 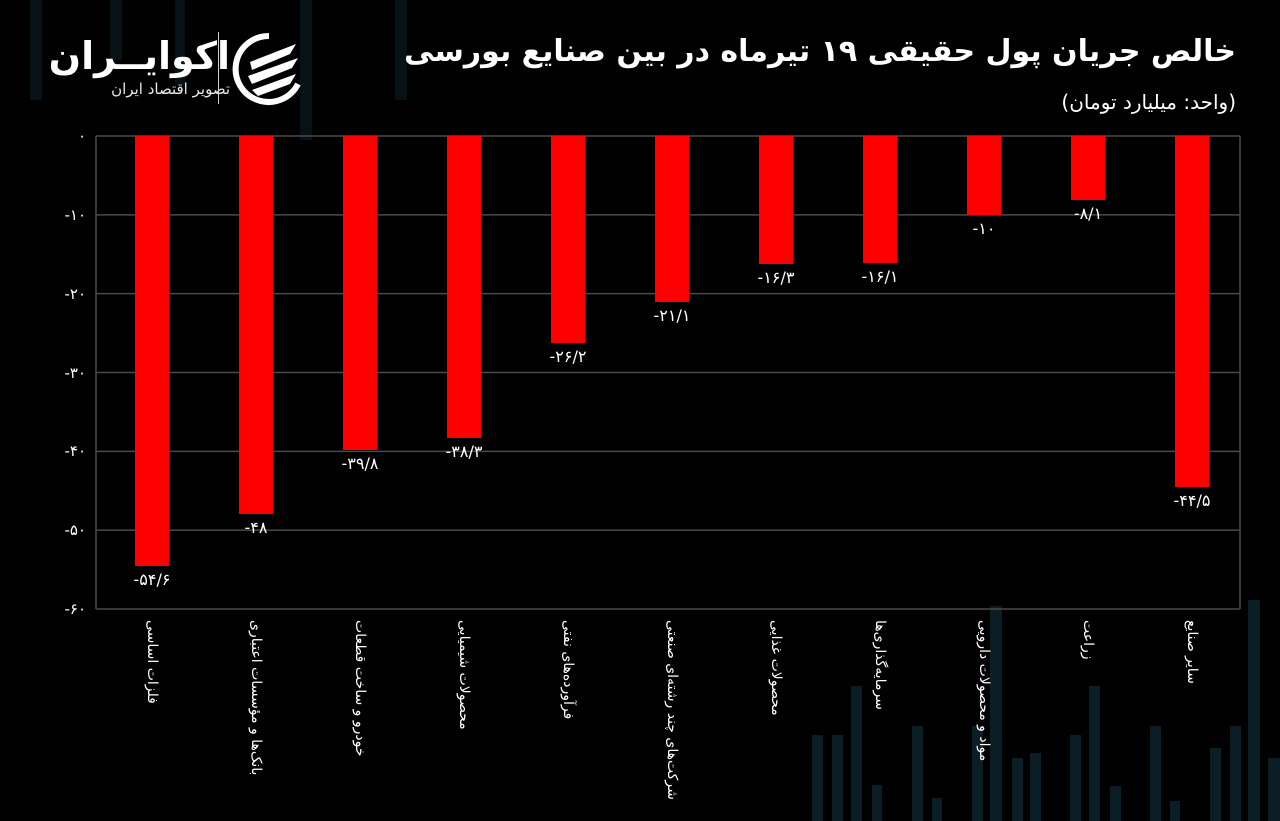 I want to click on logo-divider, so click(x=218, y=68).